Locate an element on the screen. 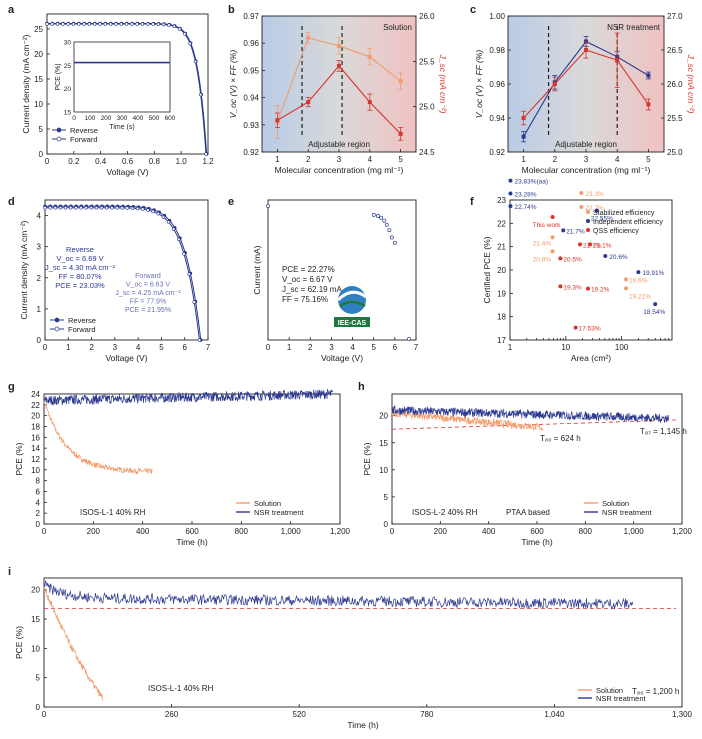 The image size is (702, 739). panel-e-xtick-label: 0 is located at coordinates (268, 347).